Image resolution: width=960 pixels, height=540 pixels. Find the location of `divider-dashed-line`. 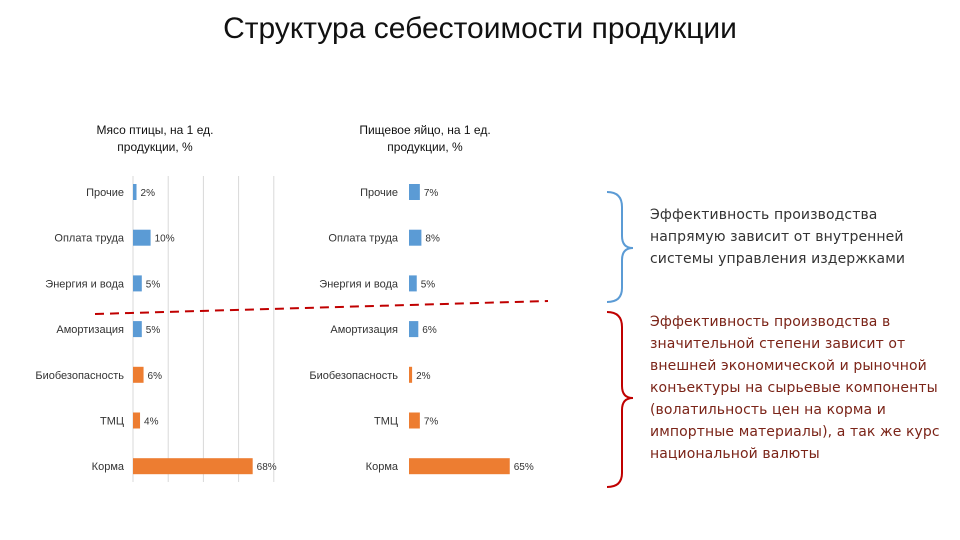

divider-dashed-line is located at coordinates (321, 307).